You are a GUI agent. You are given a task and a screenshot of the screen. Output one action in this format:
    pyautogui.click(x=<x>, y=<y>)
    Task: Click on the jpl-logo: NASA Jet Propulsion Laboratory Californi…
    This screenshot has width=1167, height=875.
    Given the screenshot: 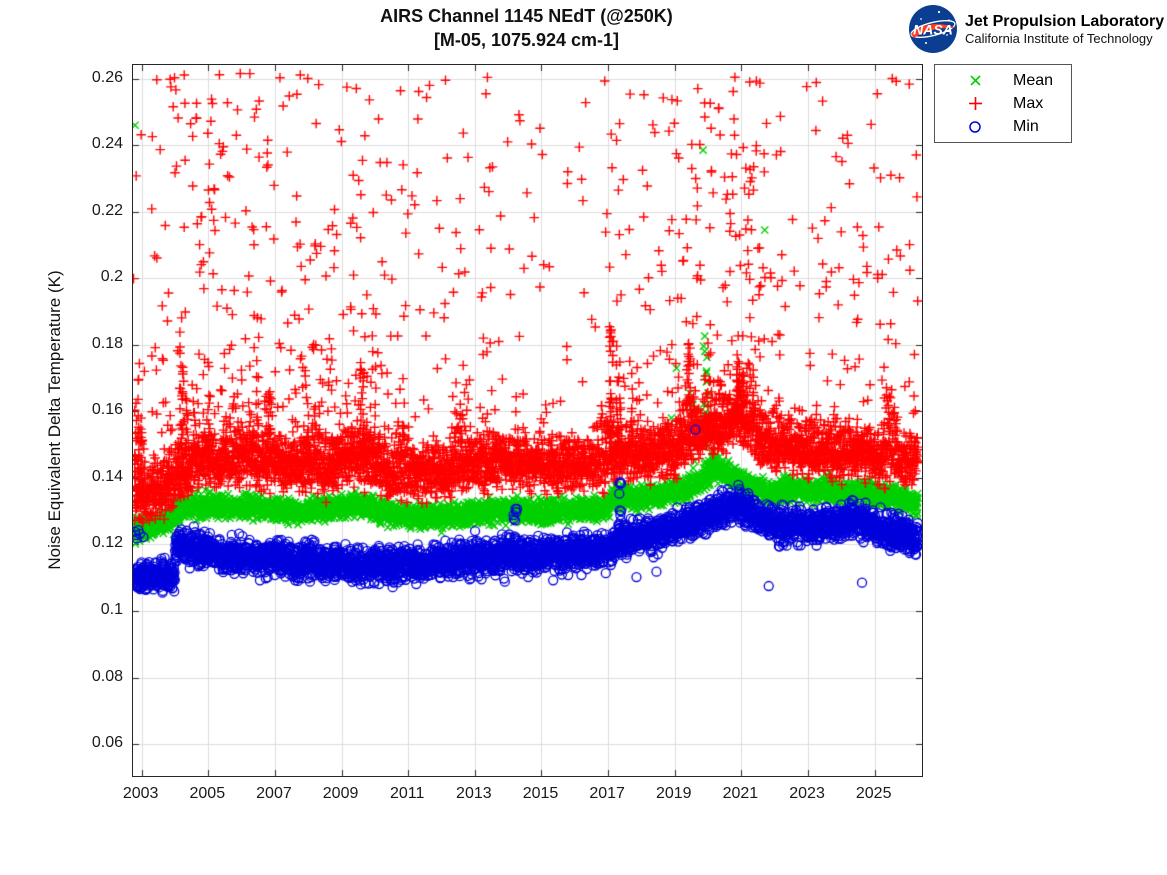 What is the action you would take?
    pyautogui.click(x=1036, y=29)
    